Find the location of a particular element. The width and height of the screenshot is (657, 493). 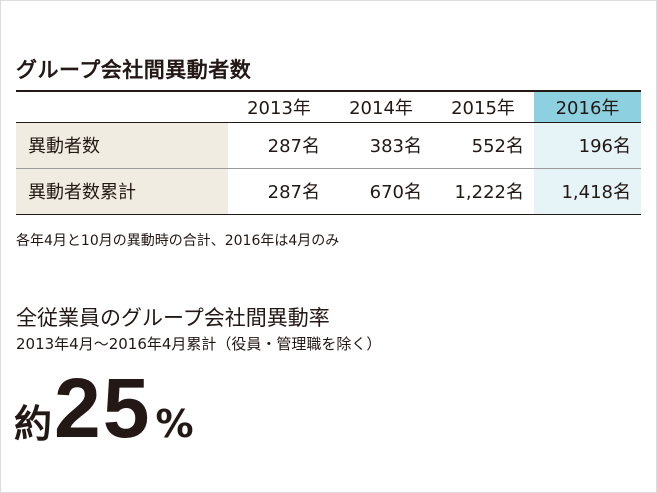

table-header-row: 2013年 2014年 2015年 2016年 is located at coordinates (328, 106).